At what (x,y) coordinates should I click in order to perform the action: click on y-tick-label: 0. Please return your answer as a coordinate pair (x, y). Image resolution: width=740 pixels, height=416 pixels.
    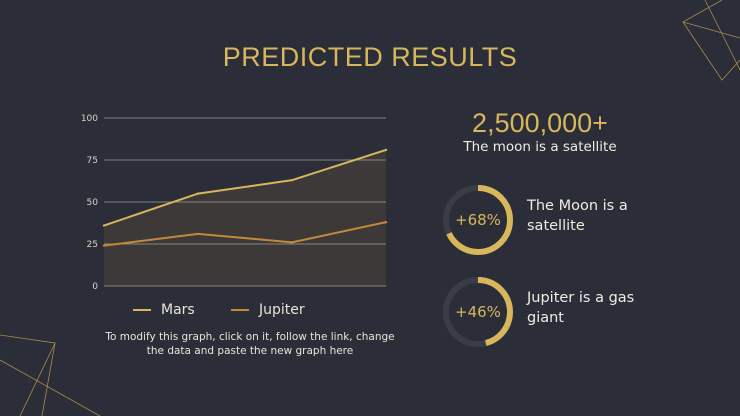
    Looking at the image, I should click on (95, 287).